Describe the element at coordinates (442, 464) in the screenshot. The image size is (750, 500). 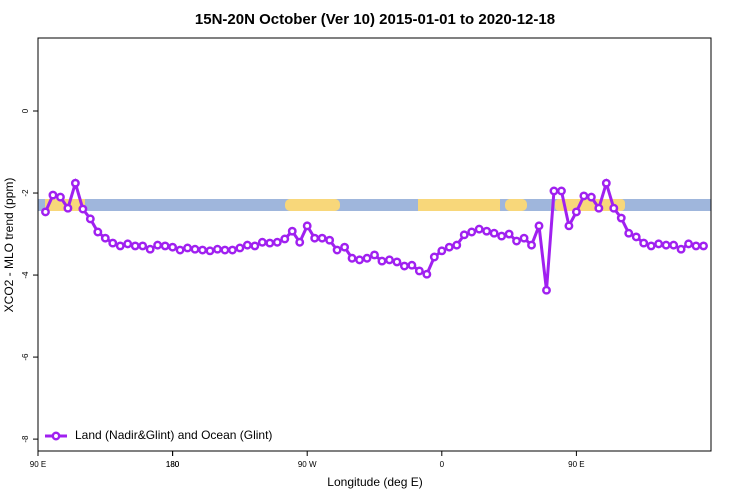
I see `x-tick-label: 0` at that location.